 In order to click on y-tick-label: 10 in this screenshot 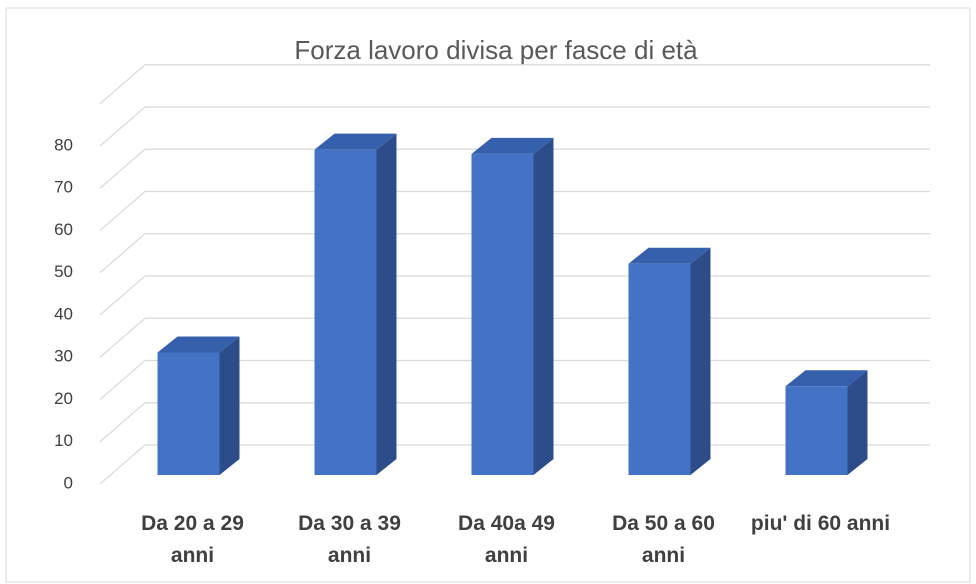, I will do `click(63, 440)`.